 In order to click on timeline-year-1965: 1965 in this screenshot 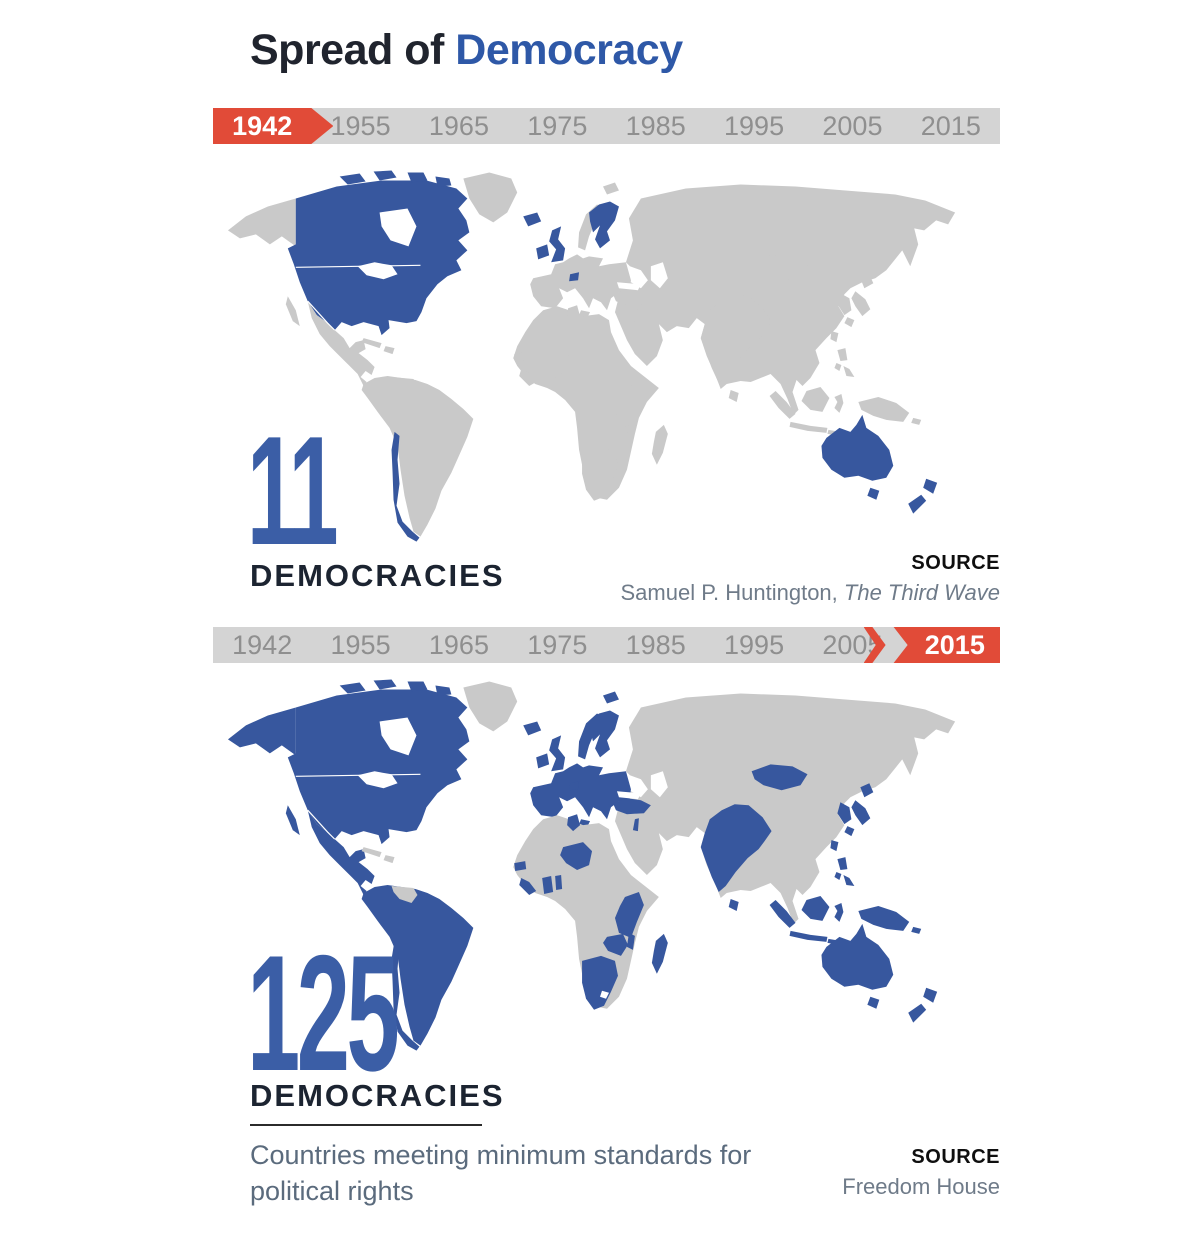, I will do `click(458, 125)`.